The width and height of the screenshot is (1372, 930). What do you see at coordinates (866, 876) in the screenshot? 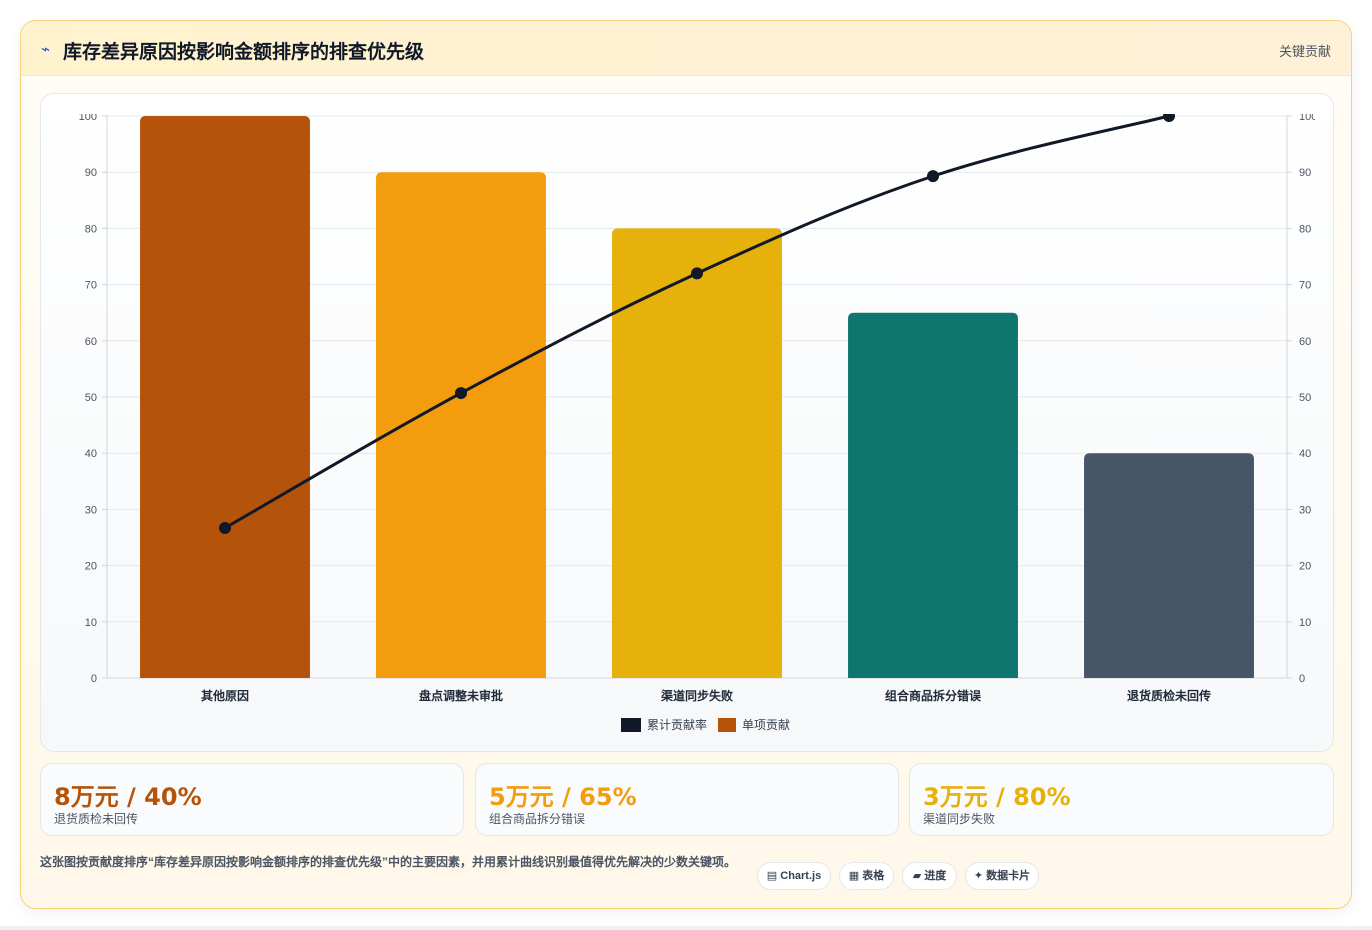
I see `pill-table: ▦ 表格` at bounding box center [866, 876].